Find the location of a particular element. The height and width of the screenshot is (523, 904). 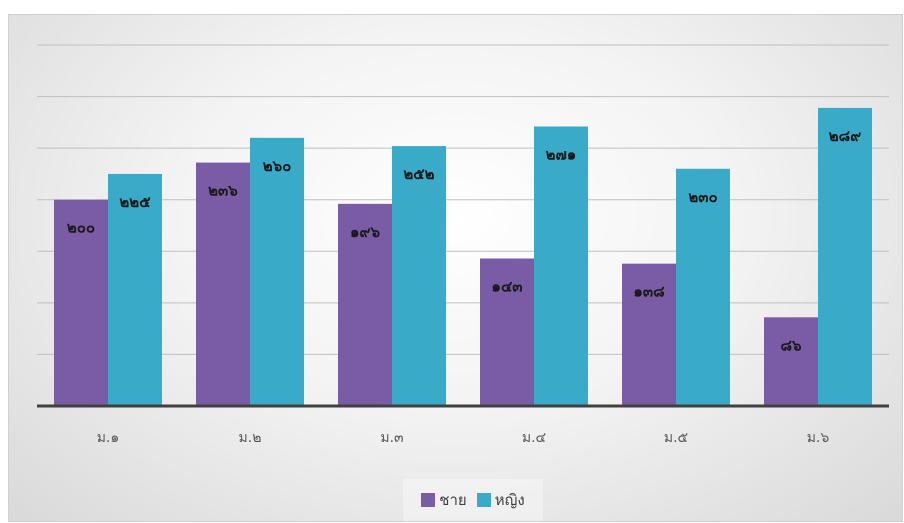

x-tick-label: ม.๓ is located at coordinates (391, 438).